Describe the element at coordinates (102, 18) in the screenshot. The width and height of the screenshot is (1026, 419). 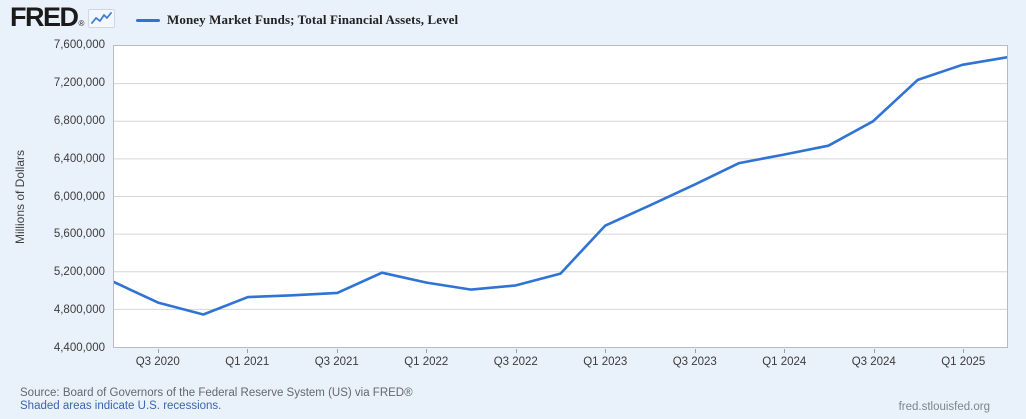
I see `fred-sparkline-icon` at that location.